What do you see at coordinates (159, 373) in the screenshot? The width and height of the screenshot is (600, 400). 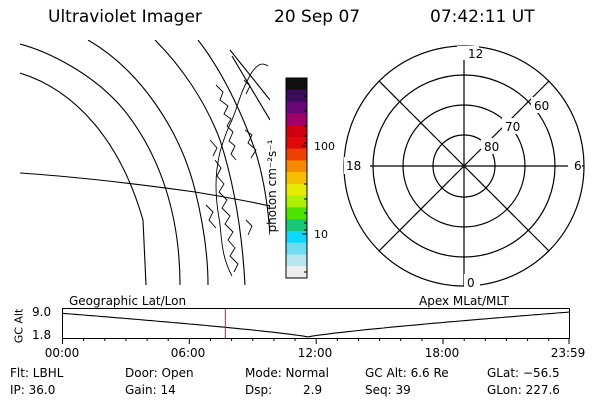 I see `door-status: Door: Open` at bounding box center [159, 373].